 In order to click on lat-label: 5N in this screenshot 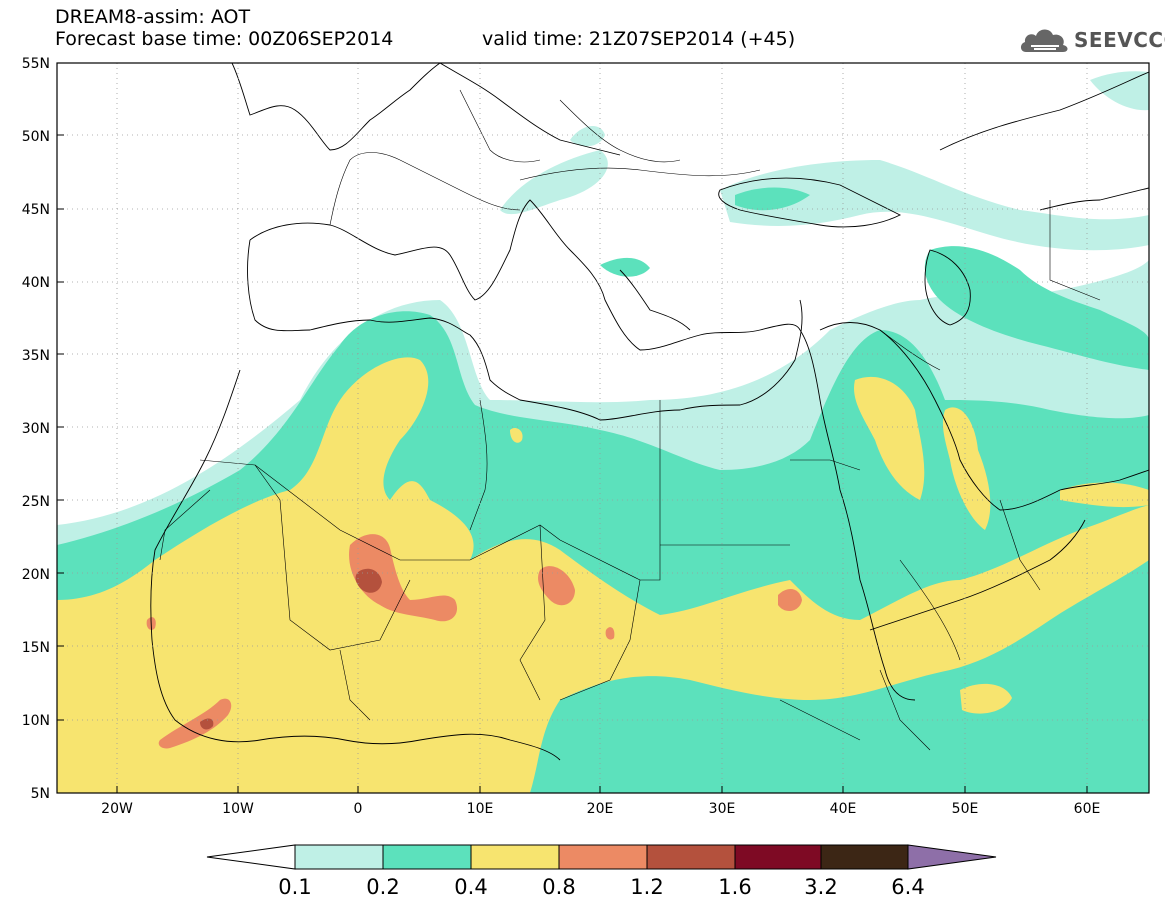, I will do `click(40, 794)`.